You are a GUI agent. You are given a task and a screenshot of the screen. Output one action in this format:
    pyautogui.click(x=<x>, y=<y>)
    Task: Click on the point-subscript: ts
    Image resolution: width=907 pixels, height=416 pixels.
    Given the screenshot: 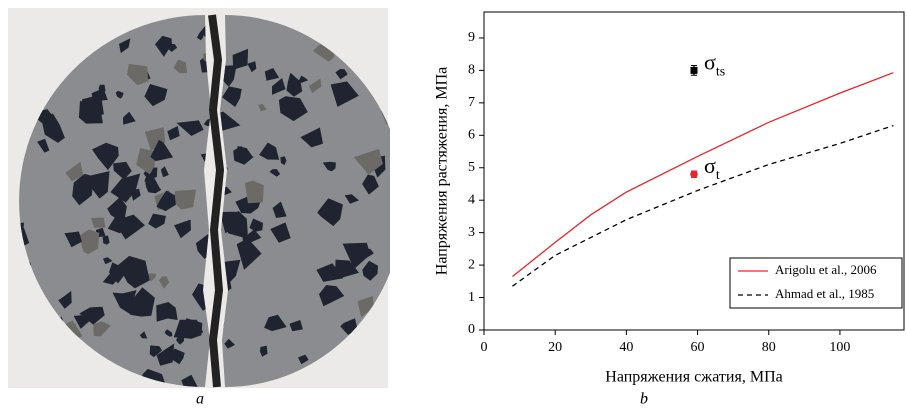 What is the action you would take?
    pyautogui.click(x=720, y=72)
    